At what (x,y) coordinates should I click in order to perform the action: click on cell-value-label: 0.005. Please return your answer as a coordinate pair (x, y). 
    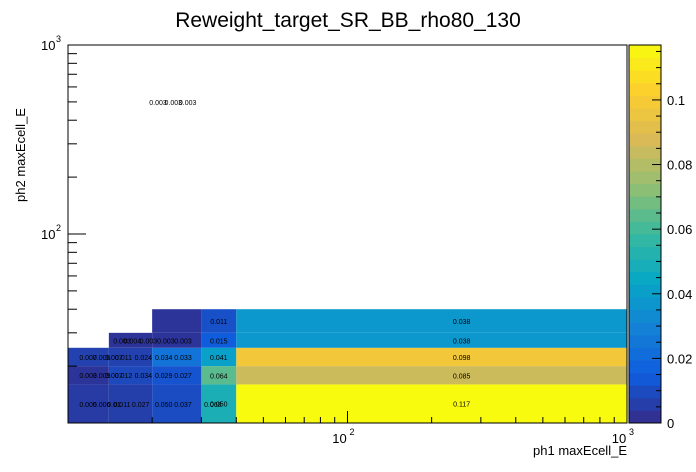
    Looking at the image, I should click on (88, 405).